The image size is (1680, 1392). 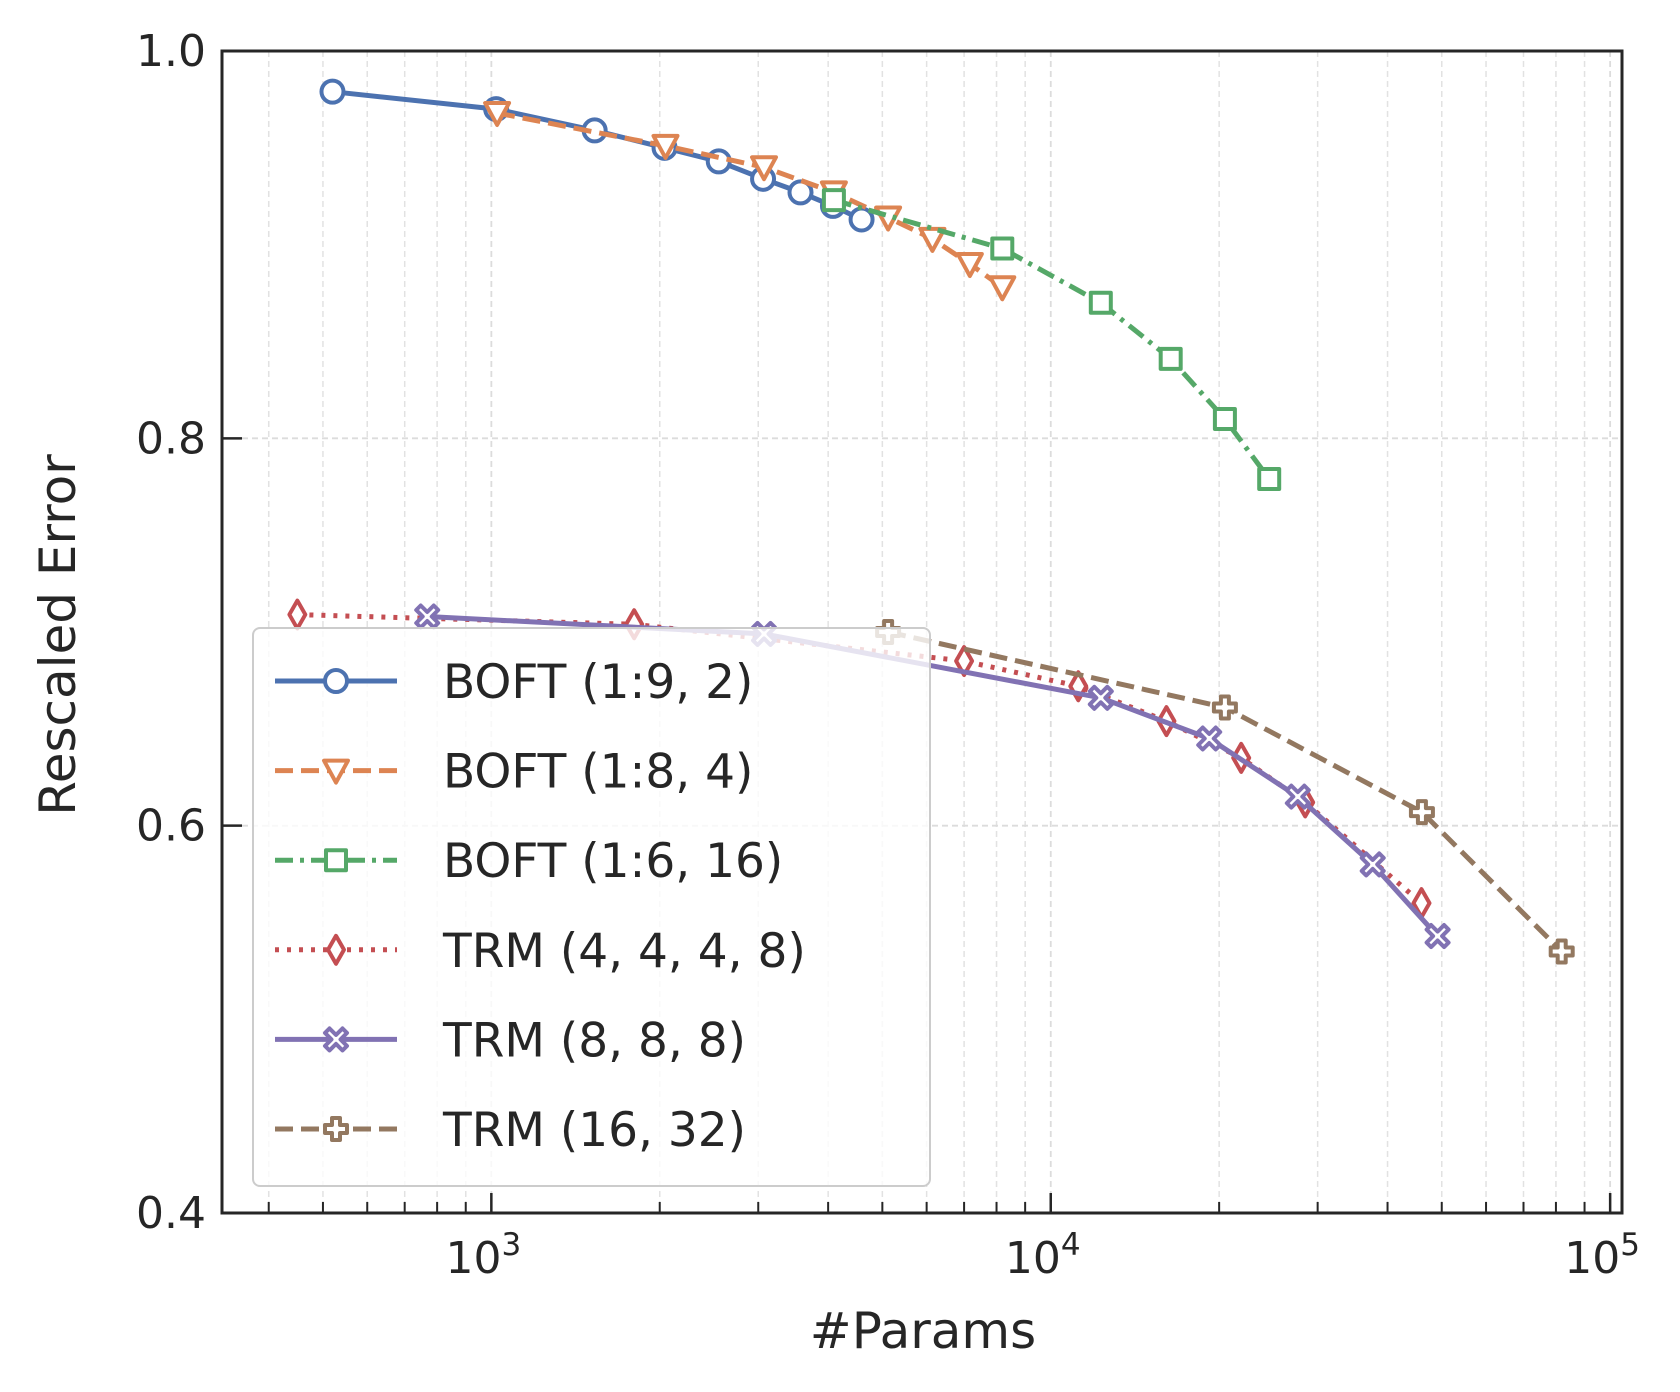 I want to click on y-tick-label: 0.4, so click(x=171, y=1213).